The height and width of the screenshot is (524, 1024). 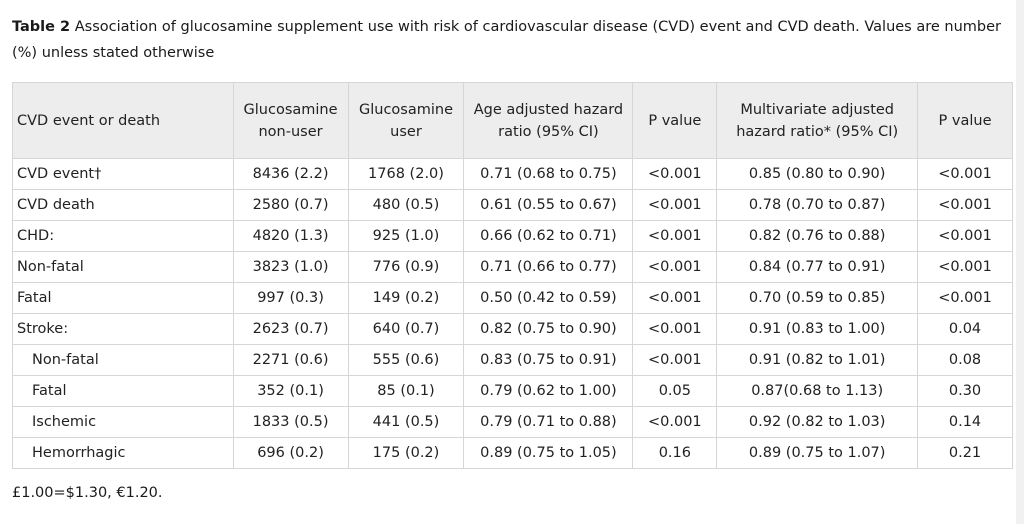 What do you see at coordinates (817, 205) in the screenshot?
I see `cell-multivariate-hr: 0.78 (0.70 to 0.87)` at bounding box center [817, 205].